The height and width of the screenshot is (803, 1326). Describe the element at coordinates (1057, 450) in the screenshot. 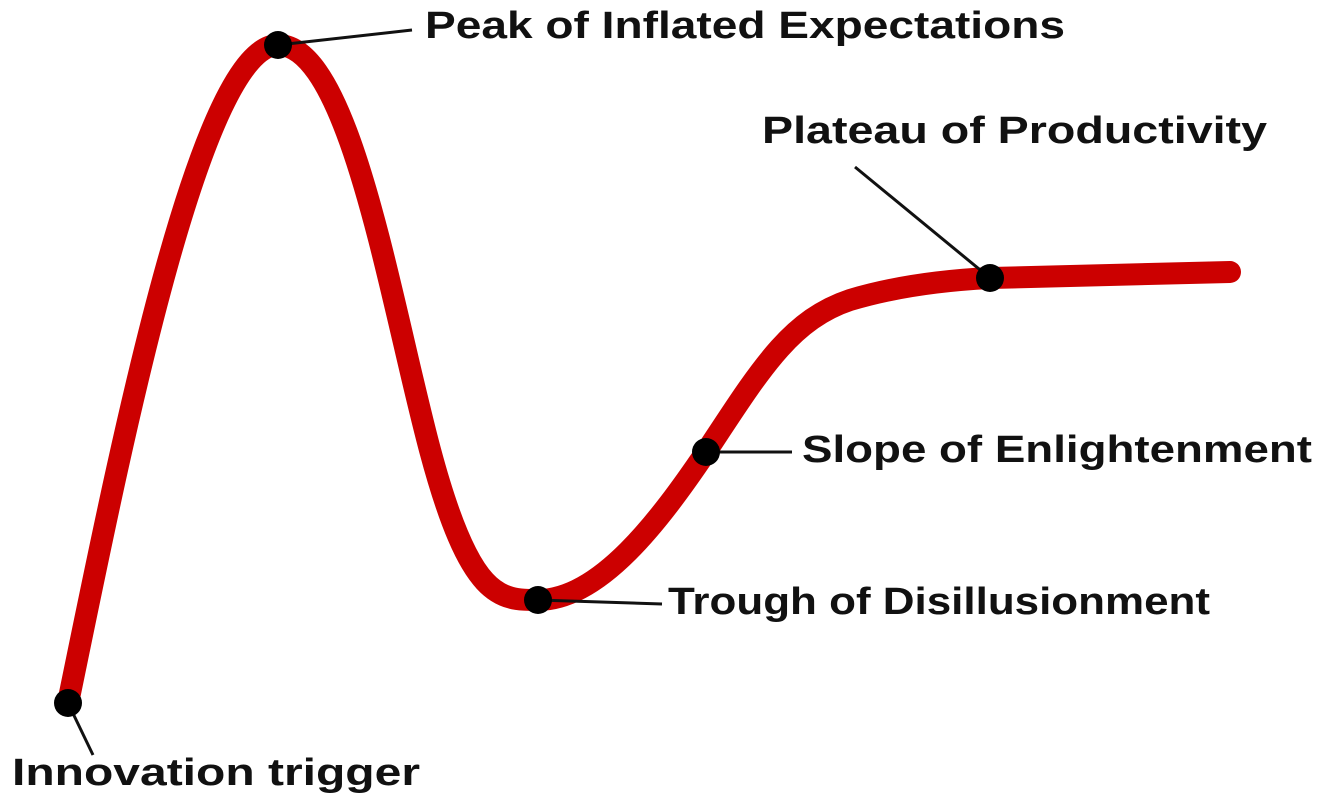

I see `stage-label: Slope of Enlightenment` at that location.